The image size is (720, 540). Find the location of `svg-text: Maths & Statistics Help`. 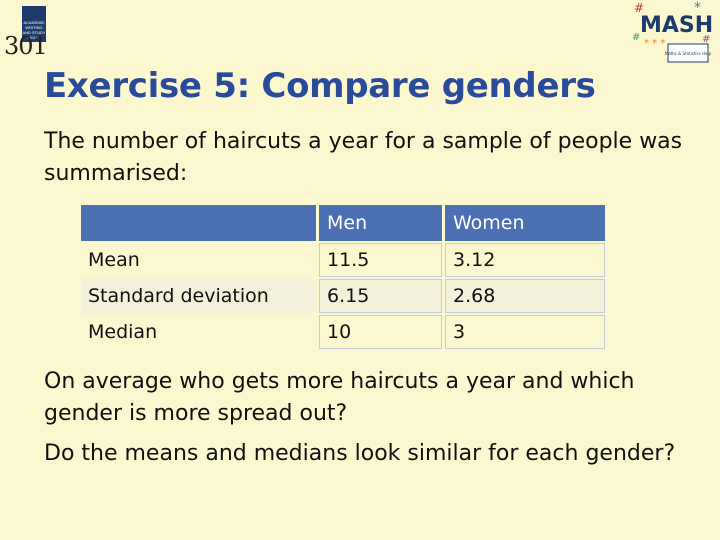

svg-text: Maths & Statistics Help is located at coordinates (688, 53).